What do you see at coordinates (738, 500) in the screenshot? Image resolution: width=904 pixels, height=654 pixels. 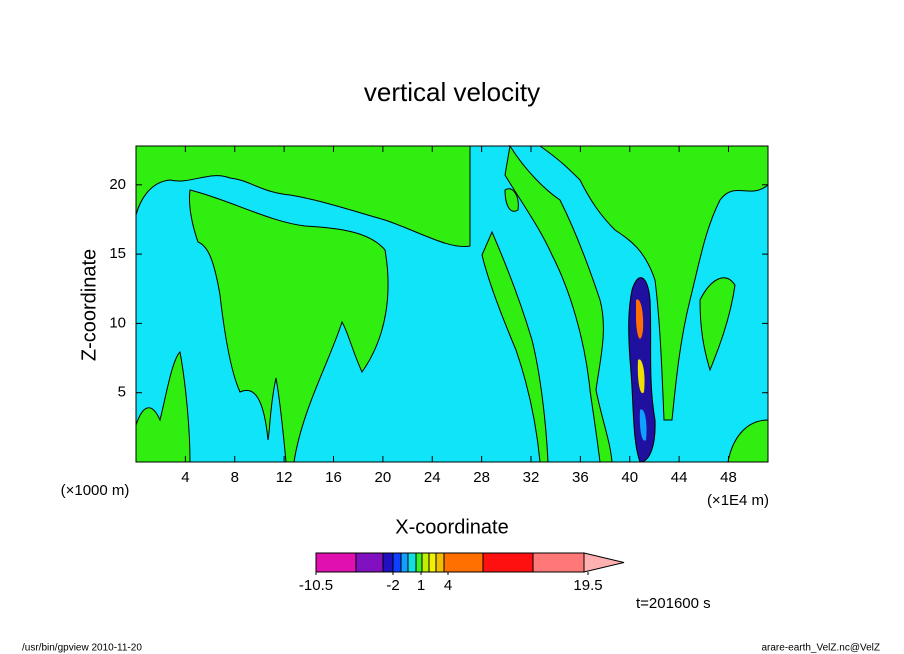 I see `x-units-label: (×1E4 m)` at bounding box center [738, 500].